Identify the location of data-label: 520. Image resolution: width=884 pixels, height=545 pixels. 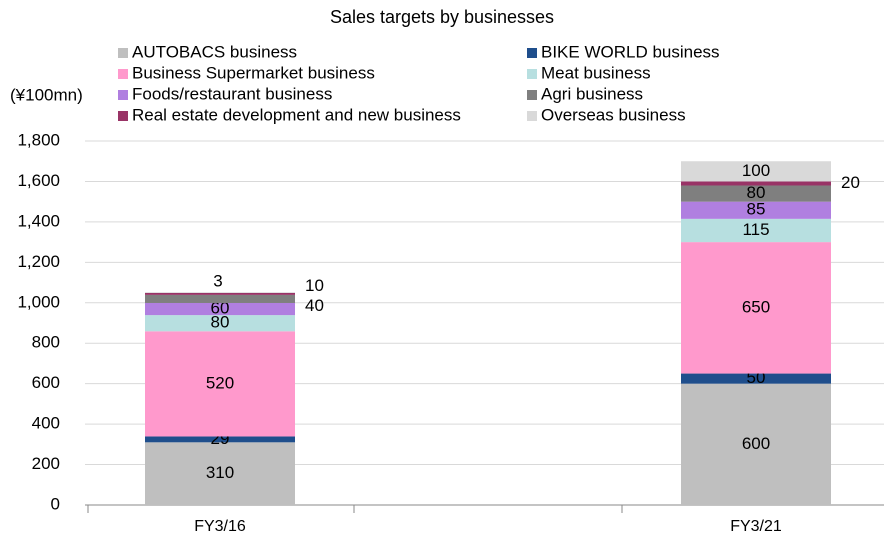
(220, 382).